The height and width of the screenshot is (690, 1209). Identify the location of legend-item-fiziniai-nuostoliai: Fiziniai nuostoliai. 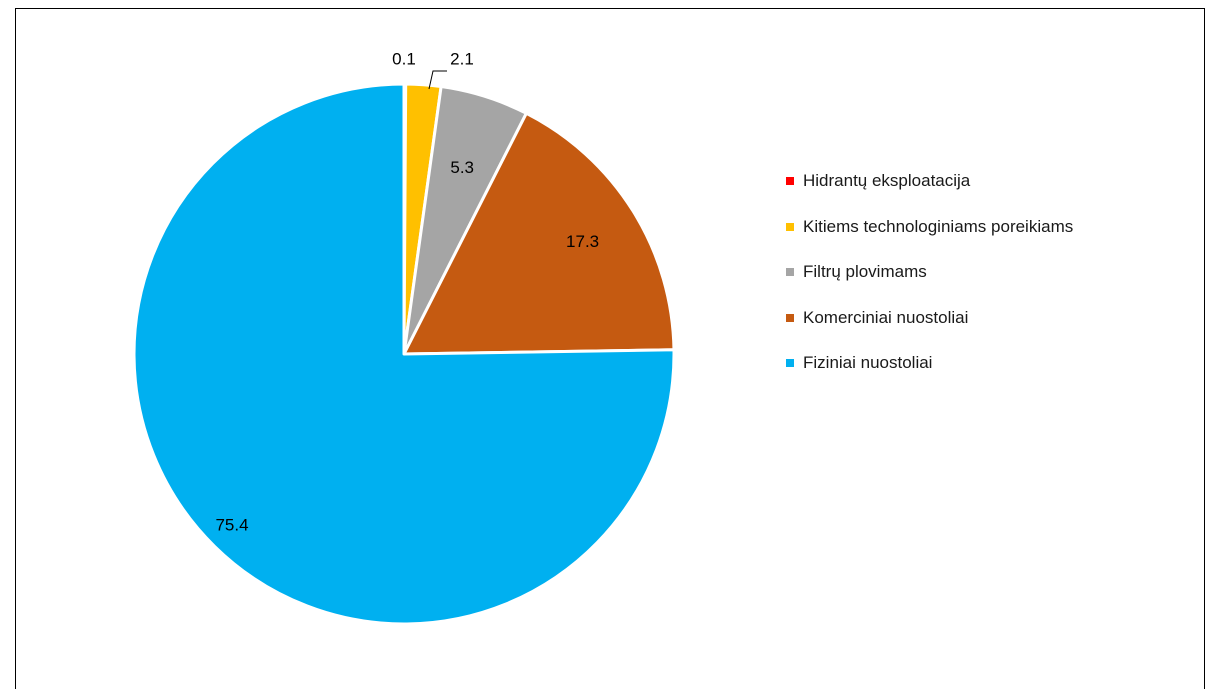
(929, 363).